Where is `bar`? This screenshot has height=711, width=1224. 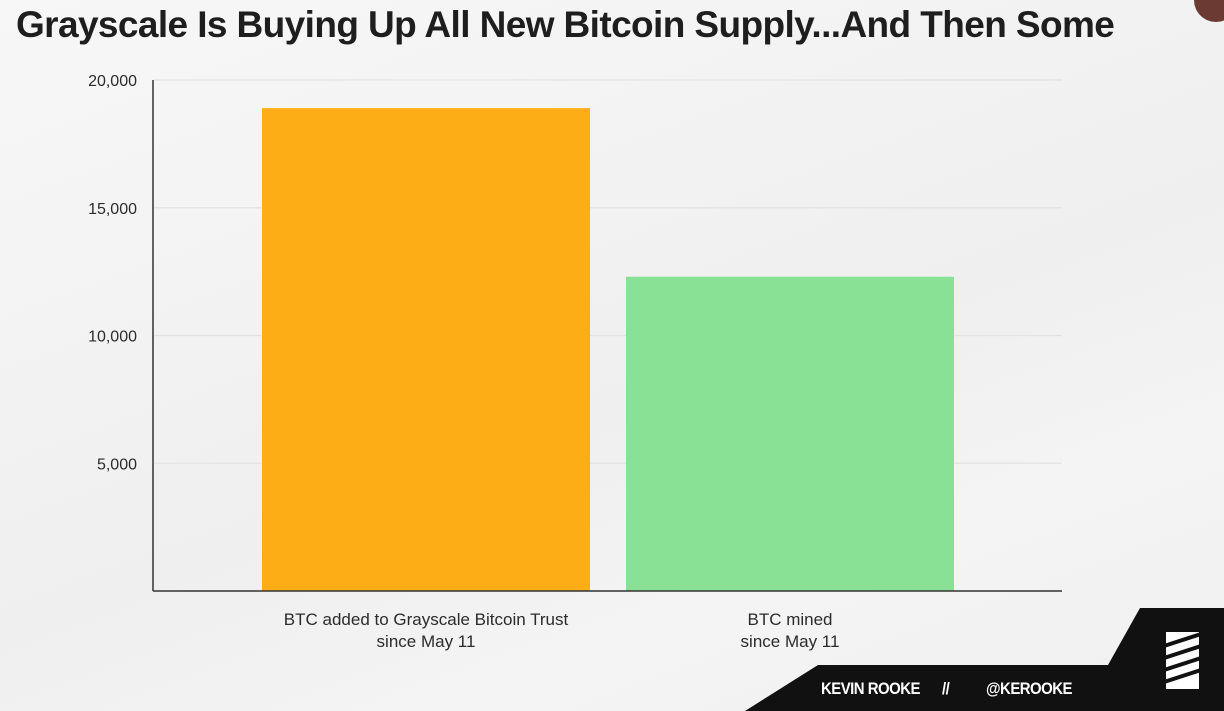
bar is located at coordinates (790, 433).